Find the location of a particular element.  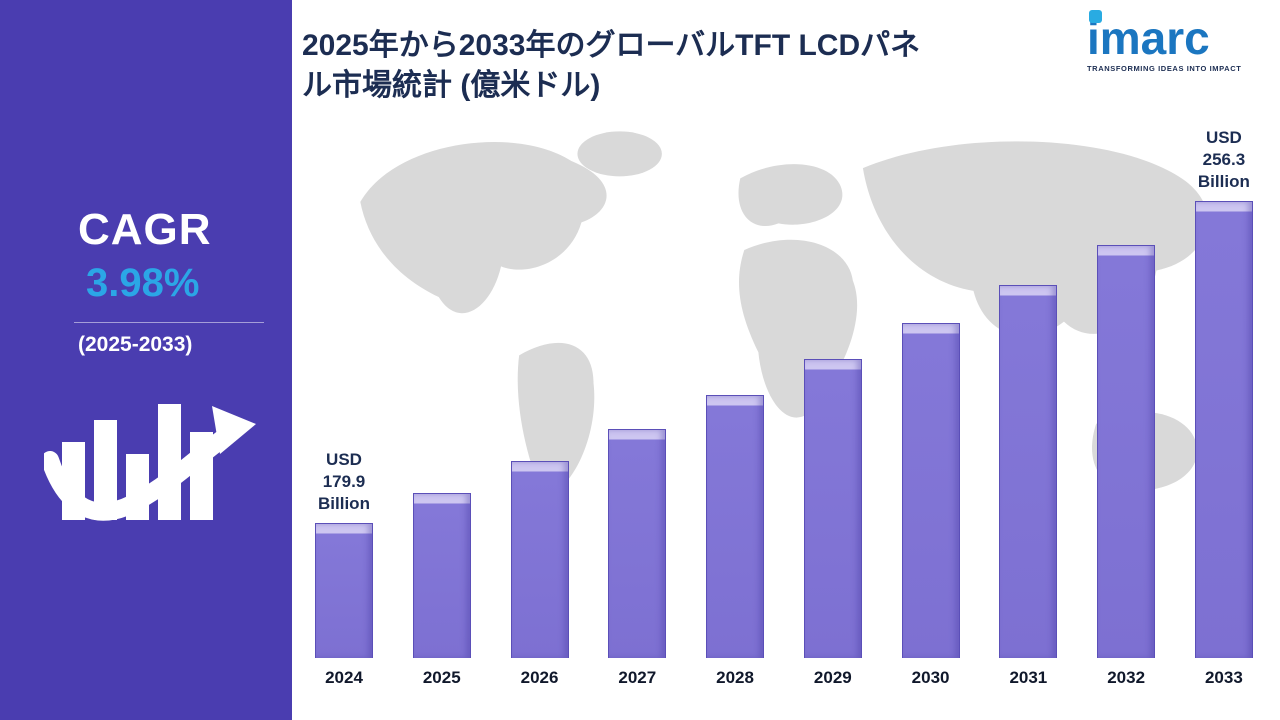

x-tick-2026: 2026 is located at coordinates (539, 677).